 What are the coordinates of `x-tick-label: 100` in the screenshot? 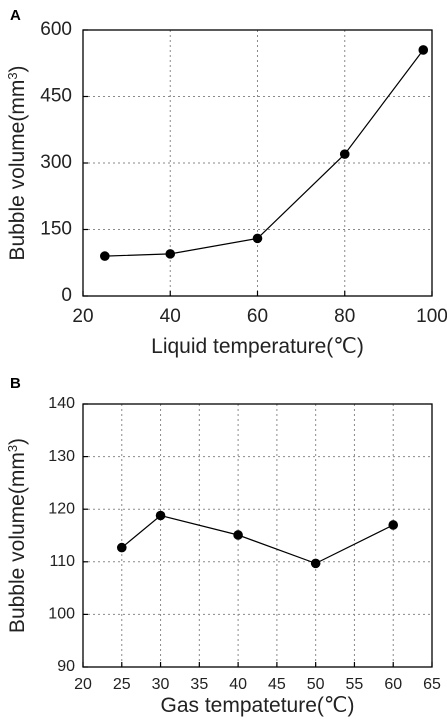 It's located at (431, 316).